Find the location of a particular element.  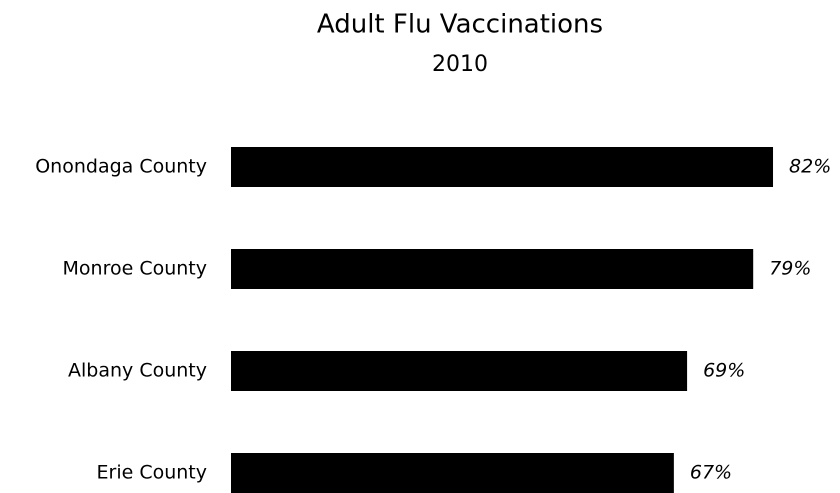

value-label: 79% is located at coordinates (790, 269).